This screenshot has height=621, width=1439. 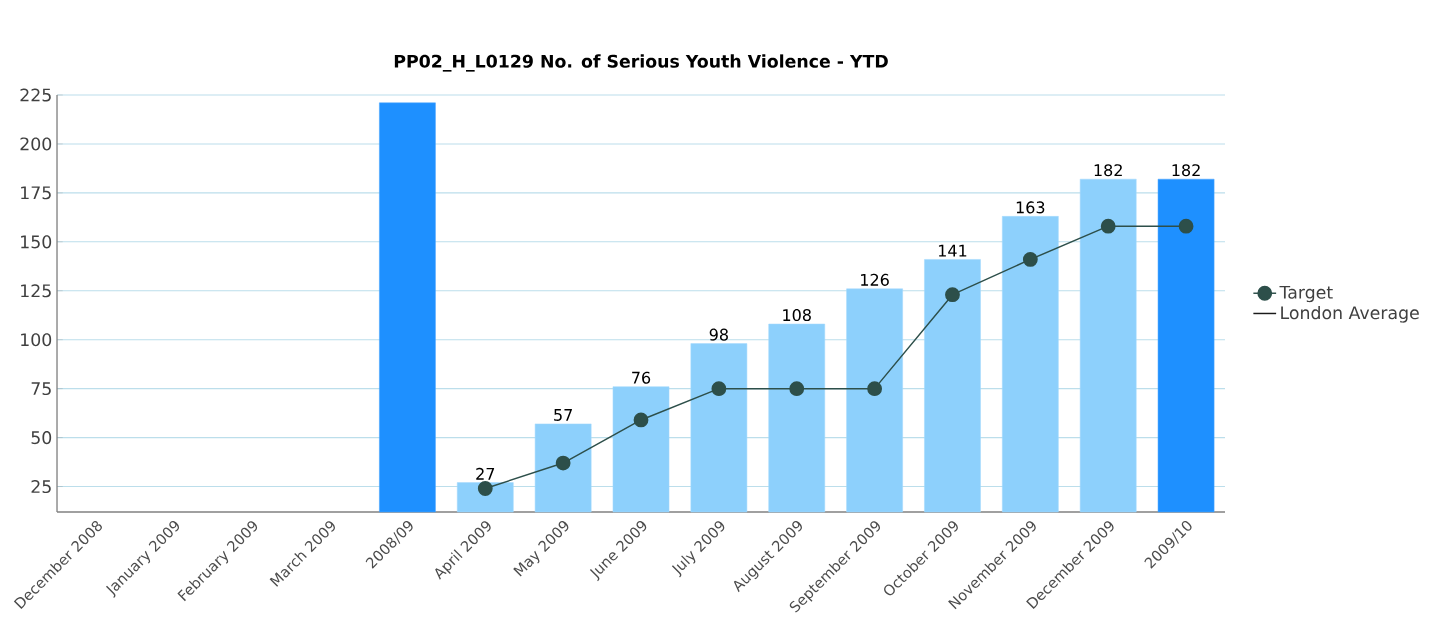 I want to click on y-tick-label: 25, so click(x=41, y=486).